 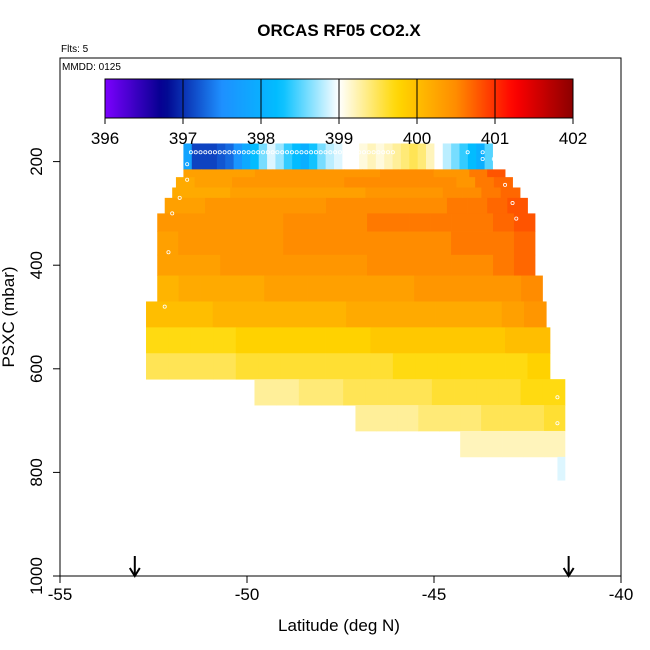 What do you see at coordinates (36, 161) in the screenshot?
I see `y-tick-label: 200` at bounding box center [36, 161].